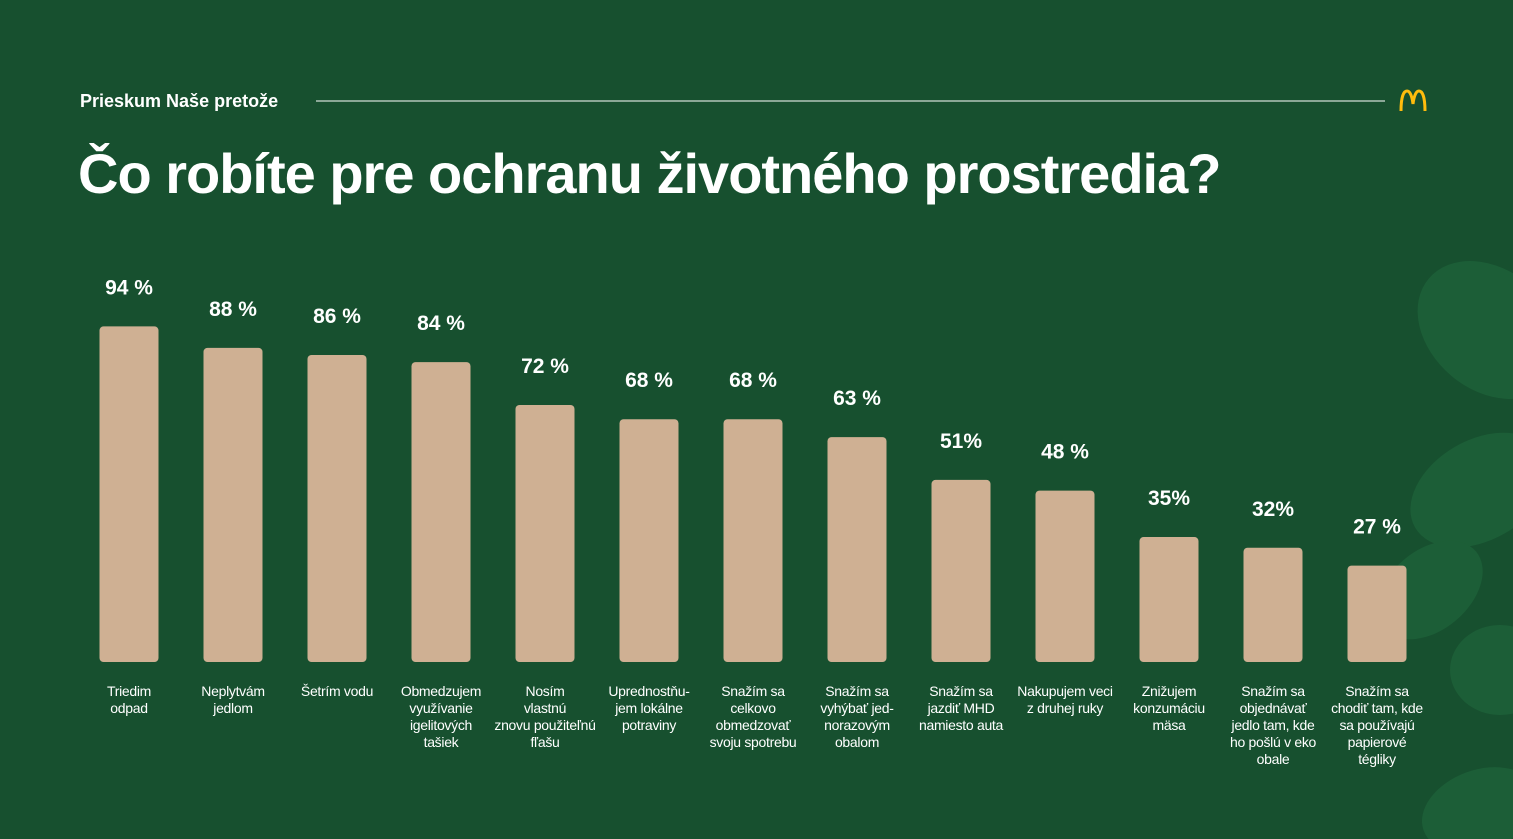 This screenshot has height=839, width=1513. What do you see at coordinates (1065, 452) in the screenshot?
I see `value-label: 48 %` at bounding box center [1065, 452].